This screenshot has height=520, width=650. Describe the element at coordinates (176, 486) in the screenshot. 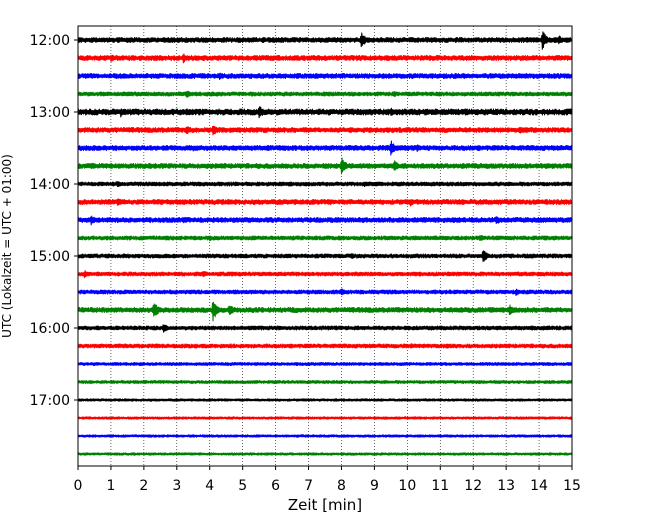

I see `x-tick-label: 3` at that location.